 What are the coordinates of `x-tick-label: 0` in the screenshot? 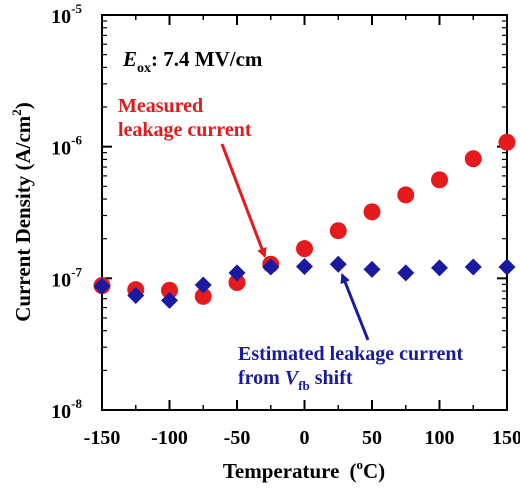 It's located at (305, 438).